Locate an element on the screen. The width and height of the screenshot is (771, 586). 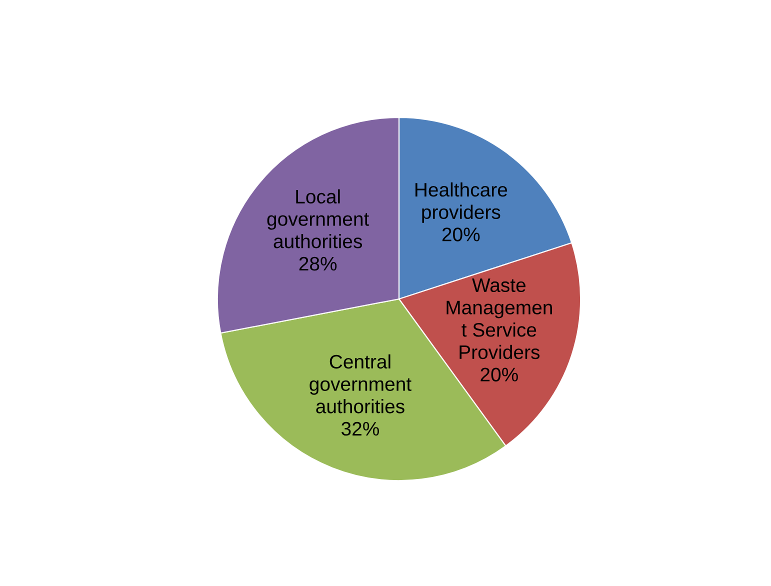
slice-label: Central government authorities is located at coordinates (361, 384).